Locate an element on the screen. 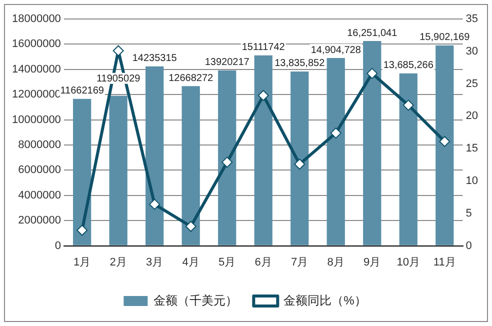 Image resolution: width=492 pixels, height=326 pixels. legend-label: 金额（千美元） is located at coordinates (196, 300).